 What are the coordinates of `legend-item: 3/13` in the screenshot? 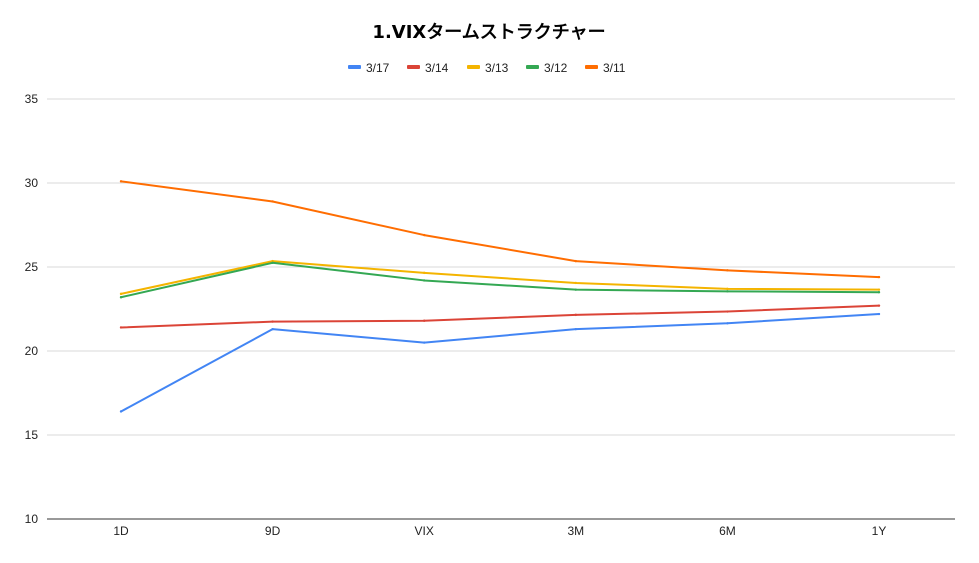 It's located at (488, 68).